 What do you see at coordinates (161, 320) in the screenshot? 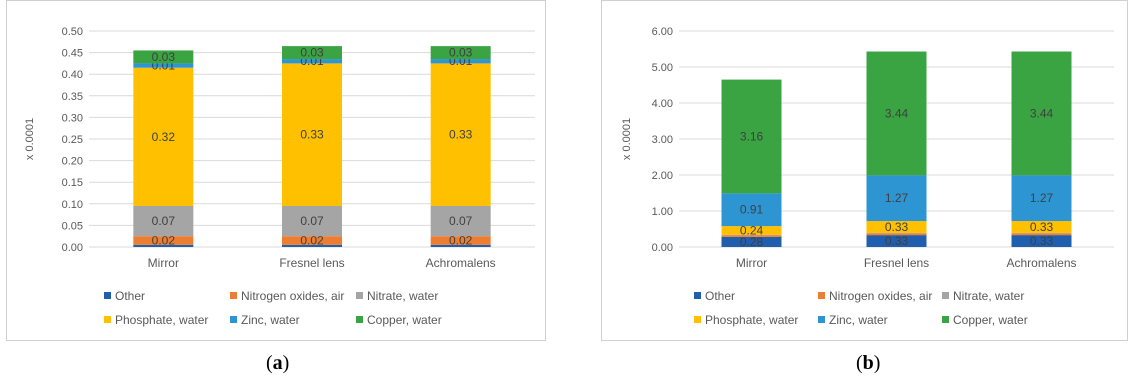
I see `chart-a-legend-label: Phosphate, water` at bounding box center [161, 320].